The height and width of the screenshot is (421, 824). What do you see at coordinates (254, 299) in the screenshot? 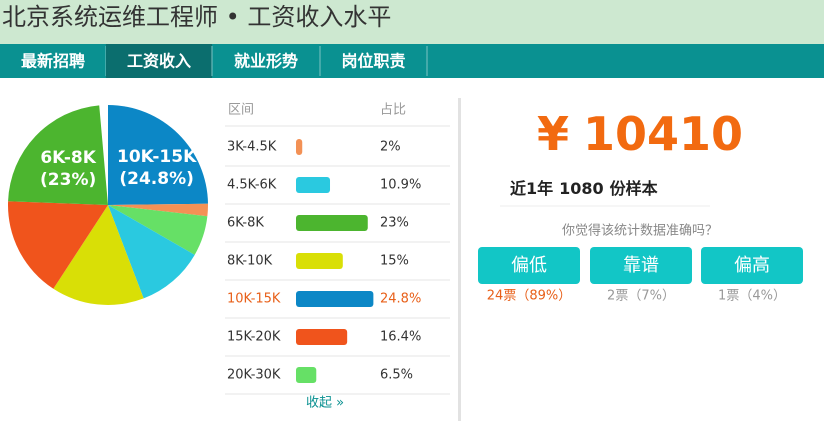
I see `range-label: 10K-15K` at bounding box center [254, 299].